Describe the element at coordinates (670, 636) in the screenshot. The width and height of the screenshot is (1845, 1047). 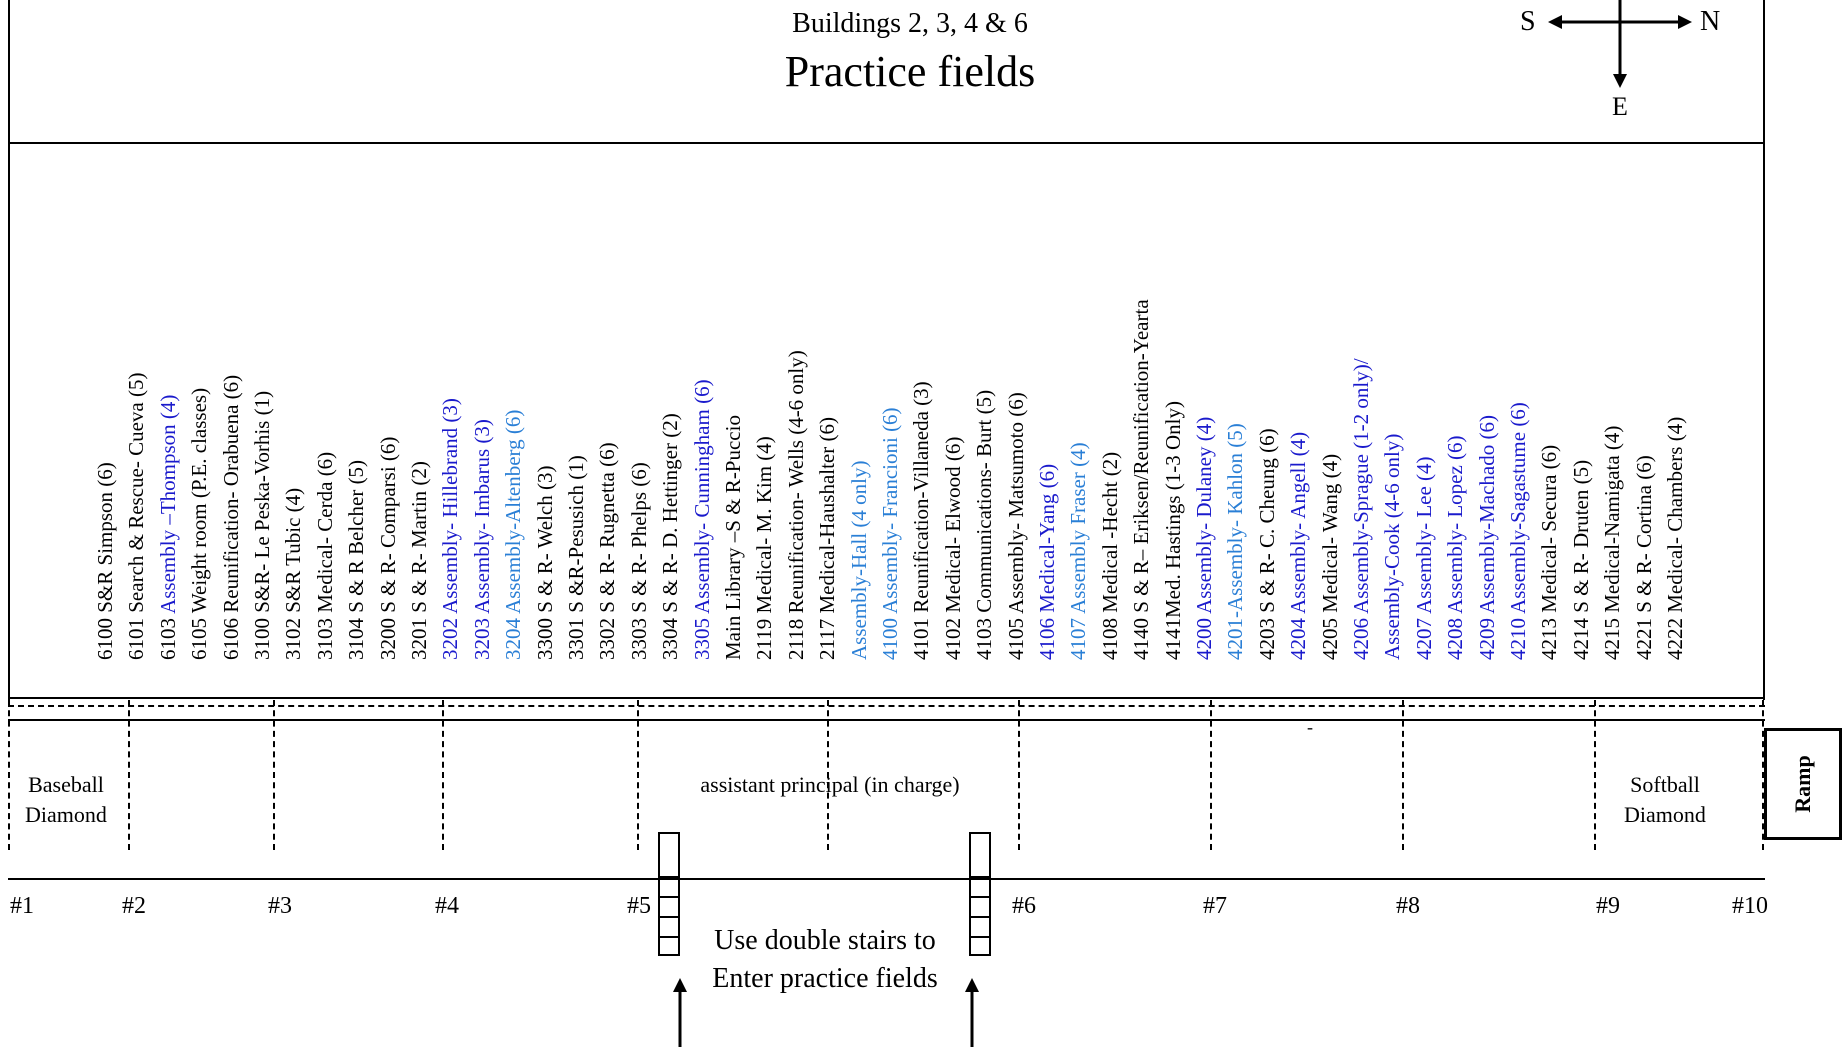
I see `room-number: 3304` at that location.